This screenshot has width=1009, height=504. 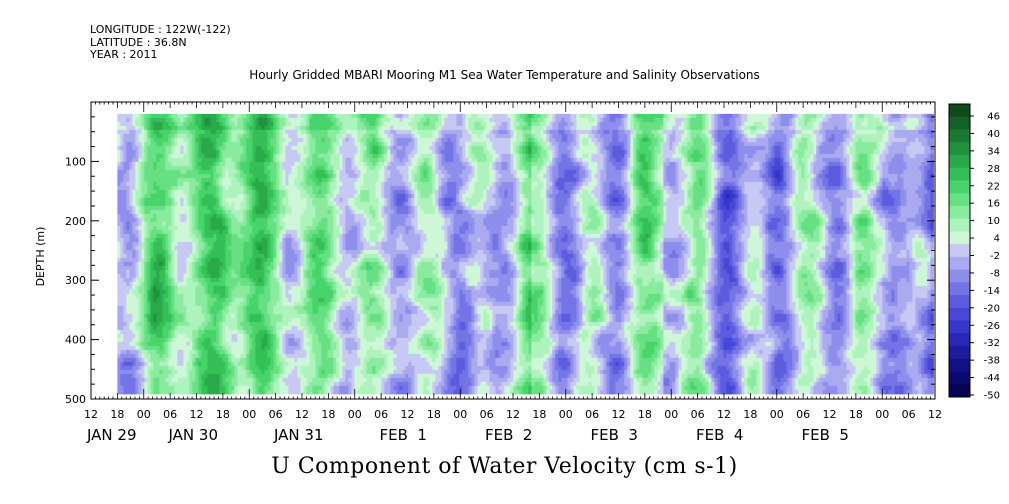 I want to click on colorbar: 46 40 34 28 22 16 10 4 -2 -8 -14 -20 -26 -32 -38 -44 -50, so click(x=974, y=253).